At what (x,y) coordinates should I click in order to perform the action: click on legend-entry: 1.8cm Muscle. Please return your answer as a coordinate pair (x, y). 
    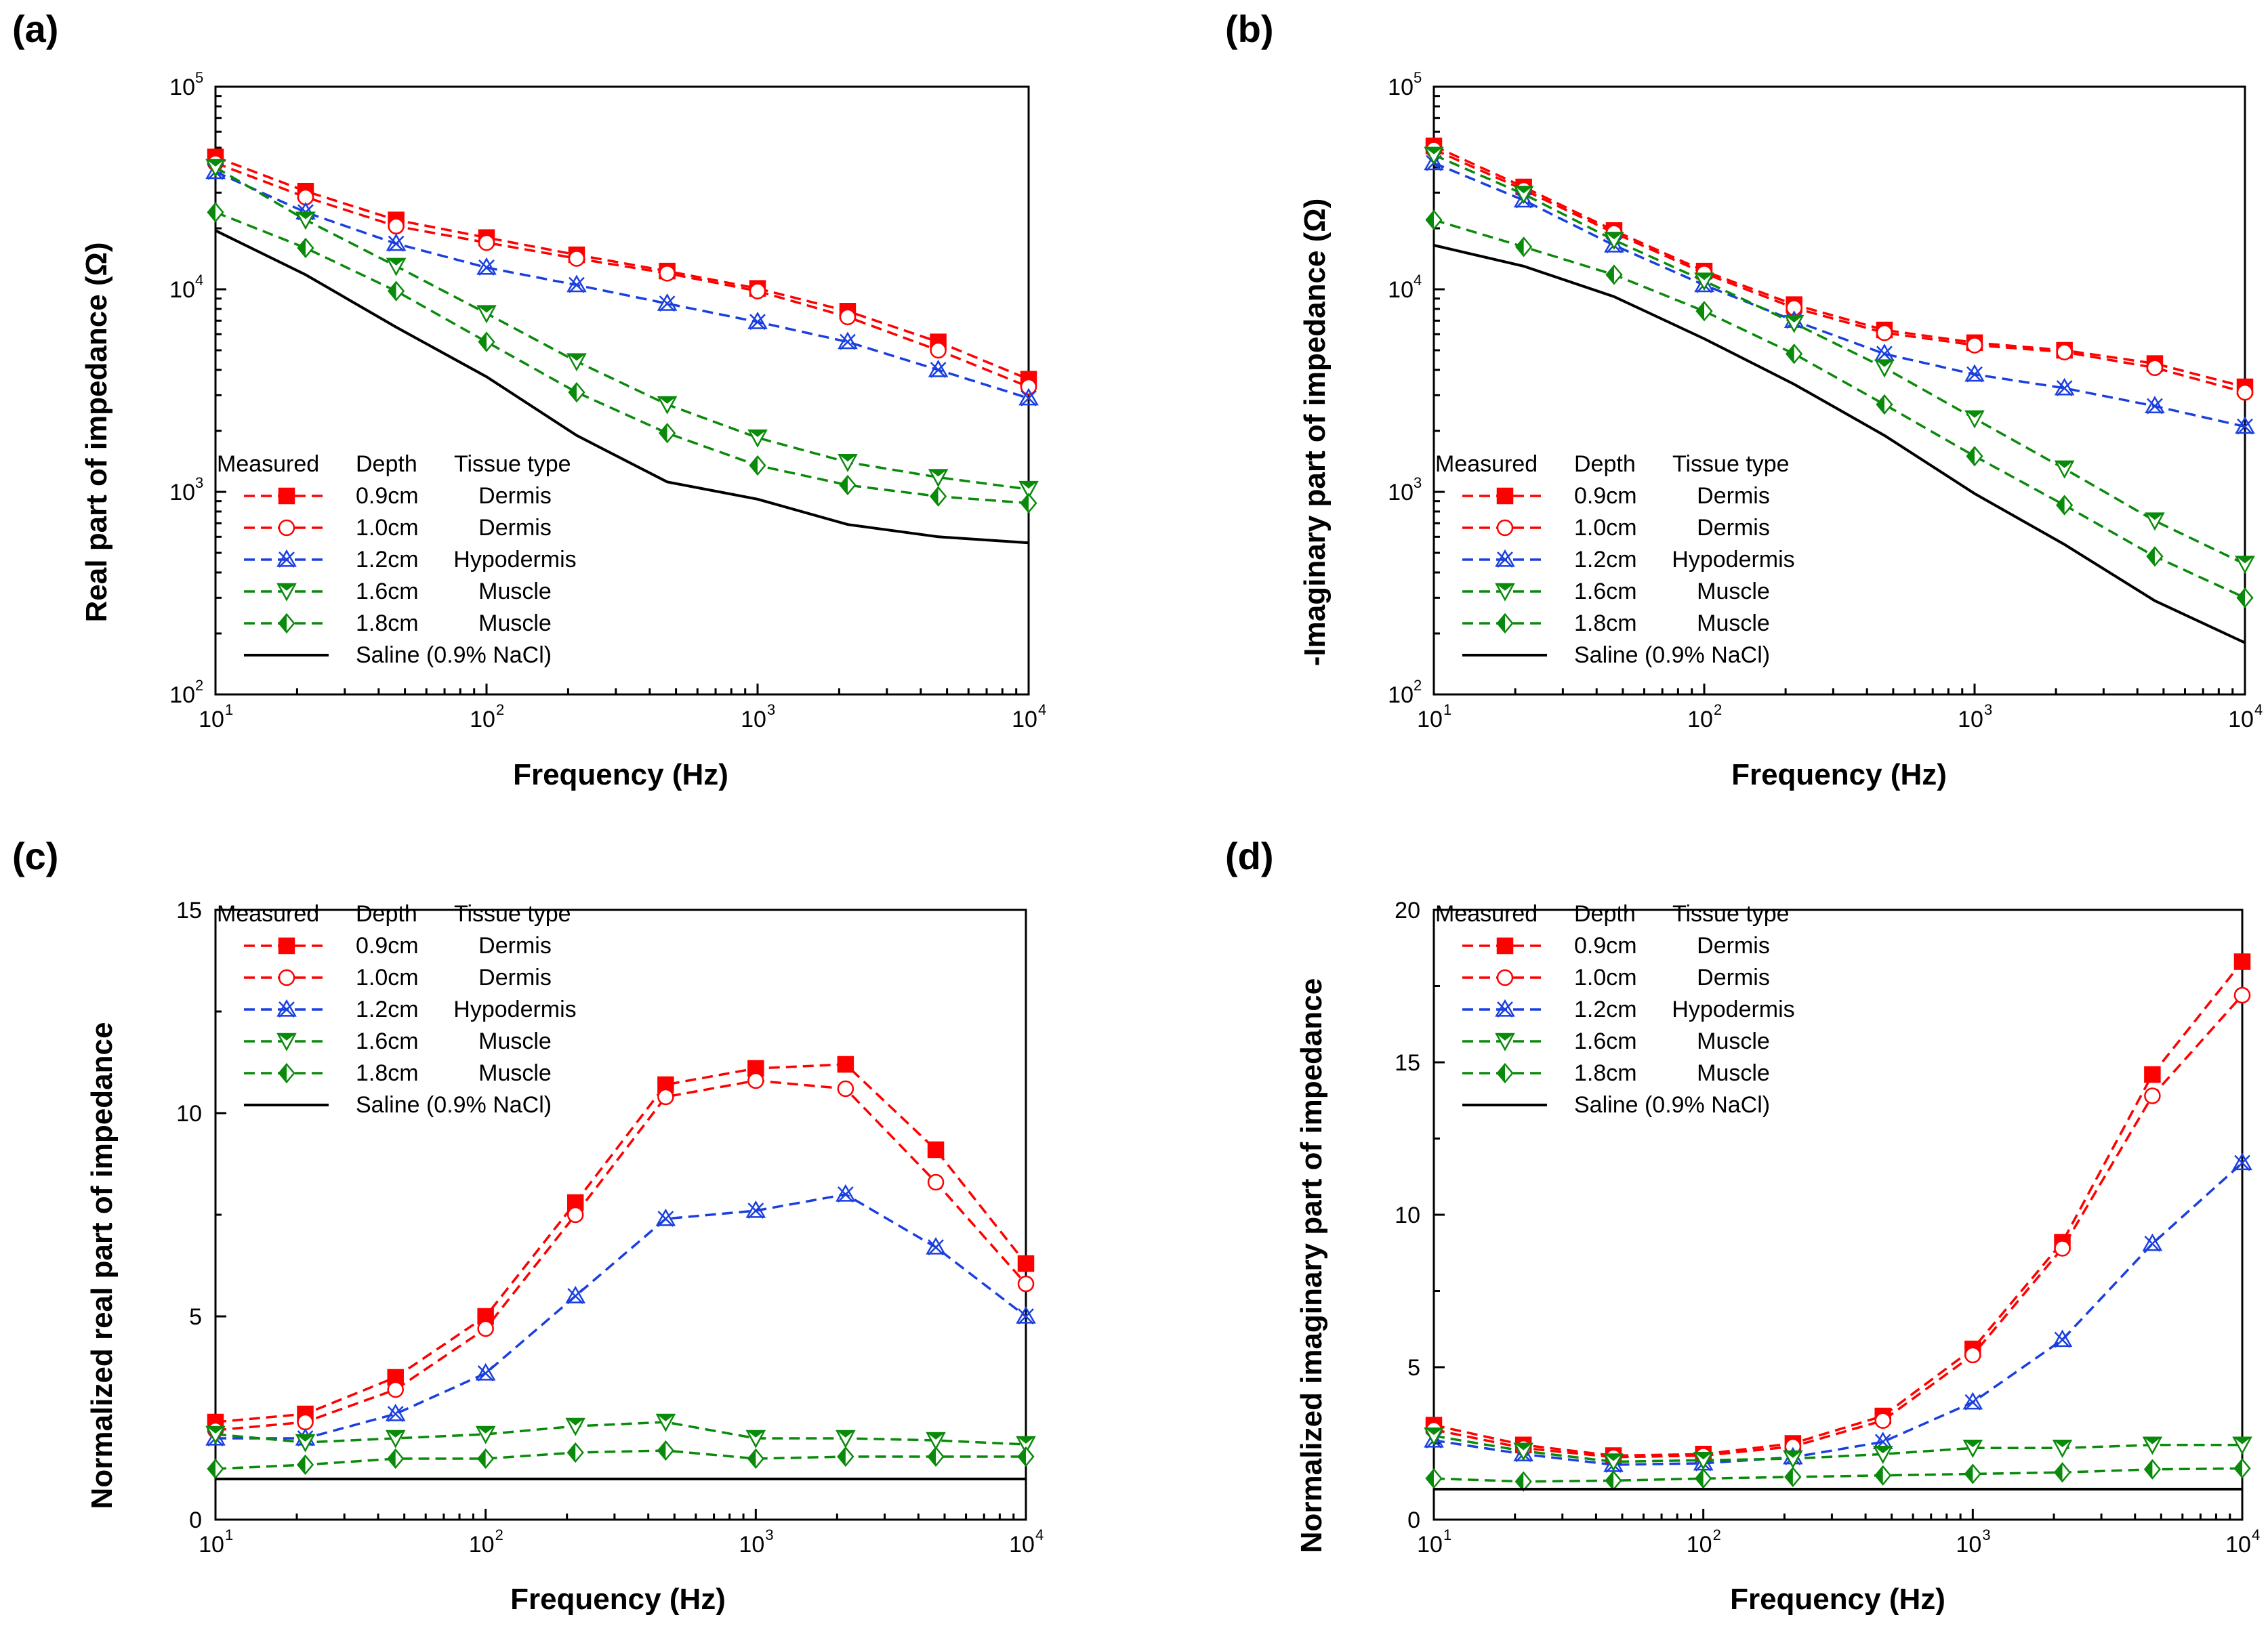
    Looking at the image, I should click on (1616, 623).